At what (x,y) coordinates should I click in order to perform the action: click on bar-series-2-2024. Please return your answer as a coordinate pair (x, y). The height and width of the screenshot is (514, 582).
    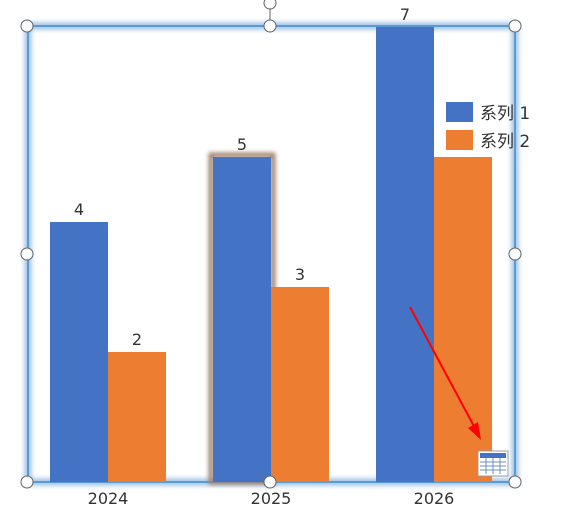
    Looking at the image, I should click on (137, 417).